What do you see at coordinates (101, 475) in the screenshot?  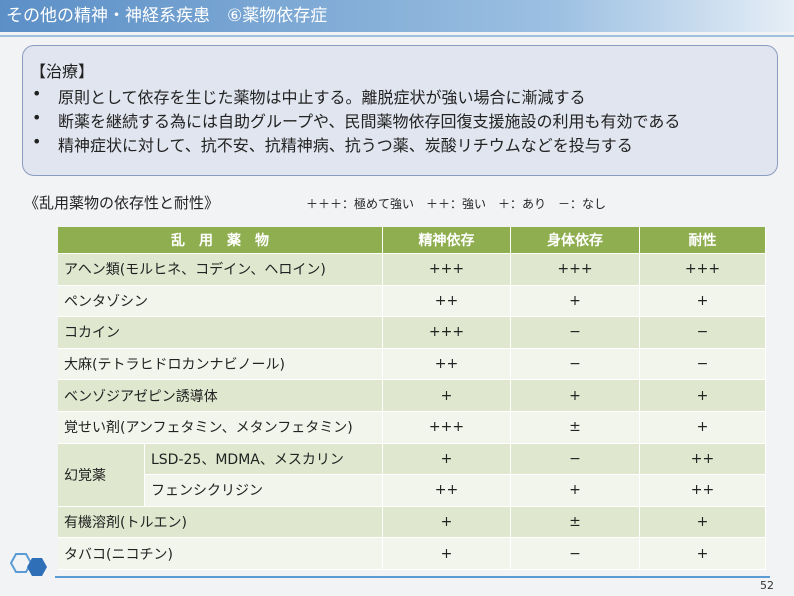 I see `group-name: 幻覚薬` at bounding box center [101, 475].